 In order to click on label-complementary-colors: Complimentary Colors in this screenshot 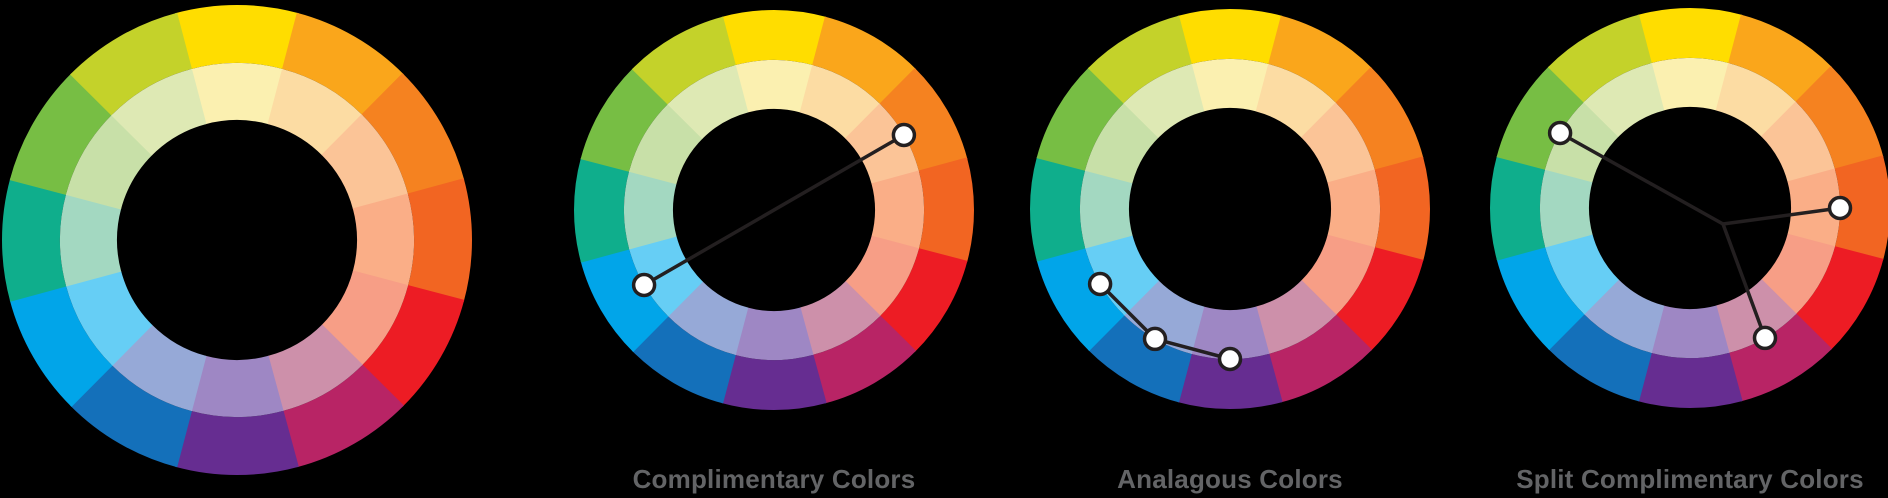, I will do `click(774, 479)`.